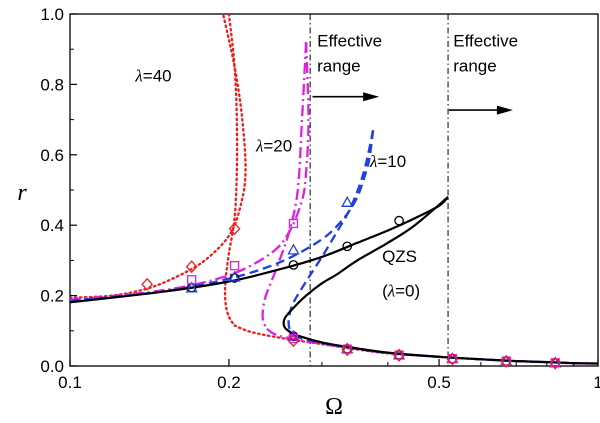 This screenshot has width=600, height=423. I want to click on y-axis-title: r, so click(22, 193).